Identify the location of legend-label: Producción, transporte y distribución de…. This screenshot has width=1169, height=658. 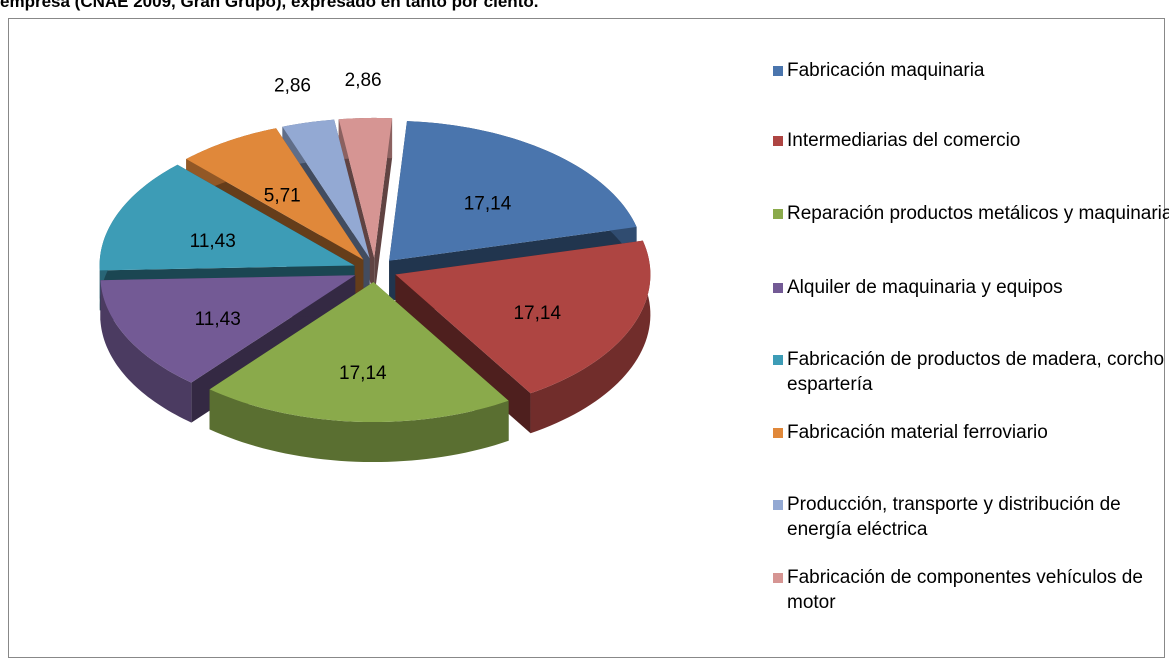
(954, 517).